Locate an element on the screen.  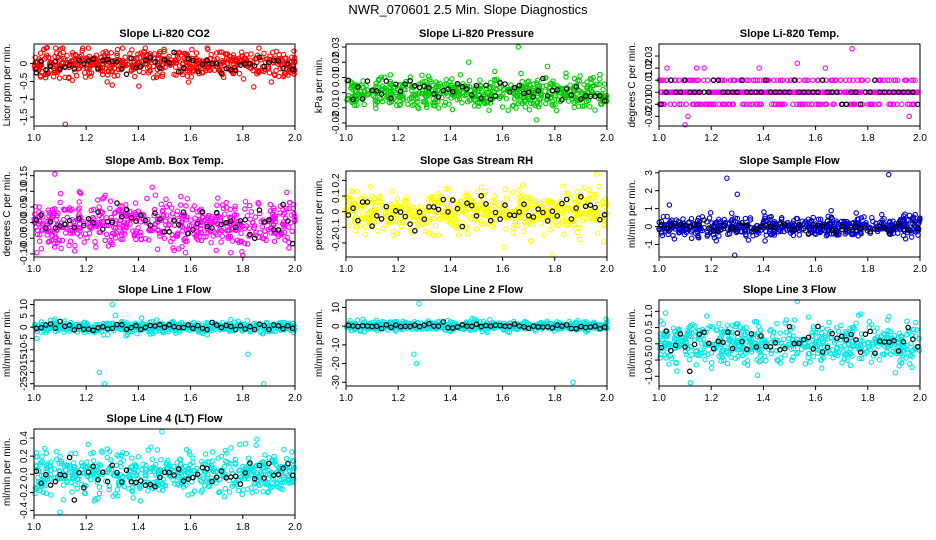
outlier-point is located at coordinates (669, 205).